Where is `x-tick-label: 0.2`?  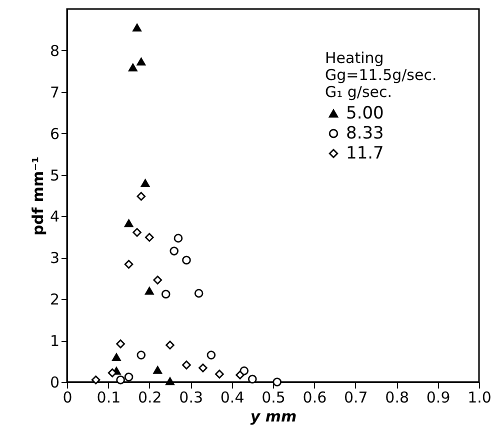 x-tick-label: 0.2 is located at coordinates (150, 397).